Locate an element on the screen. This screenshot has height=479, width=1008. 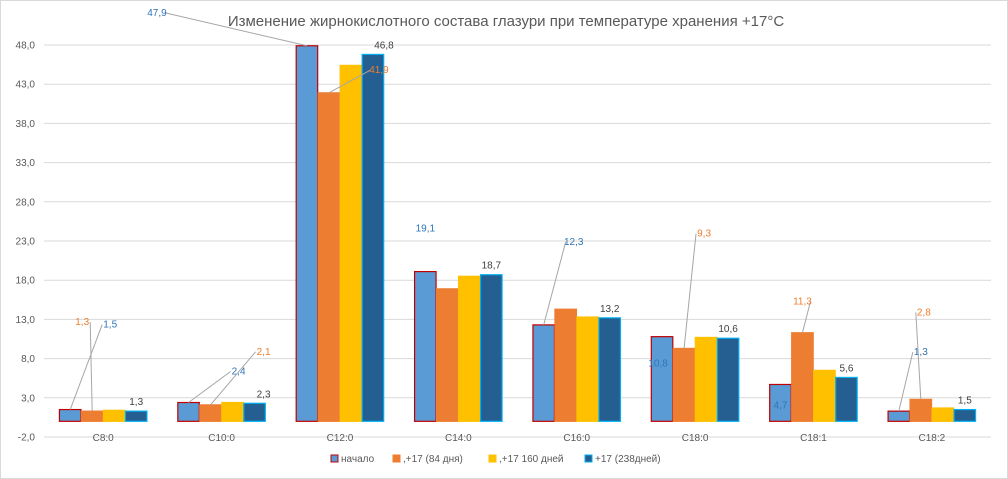
x-tick-label: C14:0 is located at coordinates (458, 438).